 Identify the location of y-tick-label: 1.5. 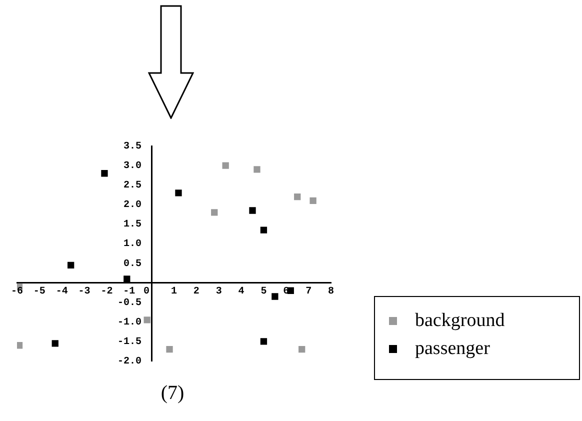
(133, 225).